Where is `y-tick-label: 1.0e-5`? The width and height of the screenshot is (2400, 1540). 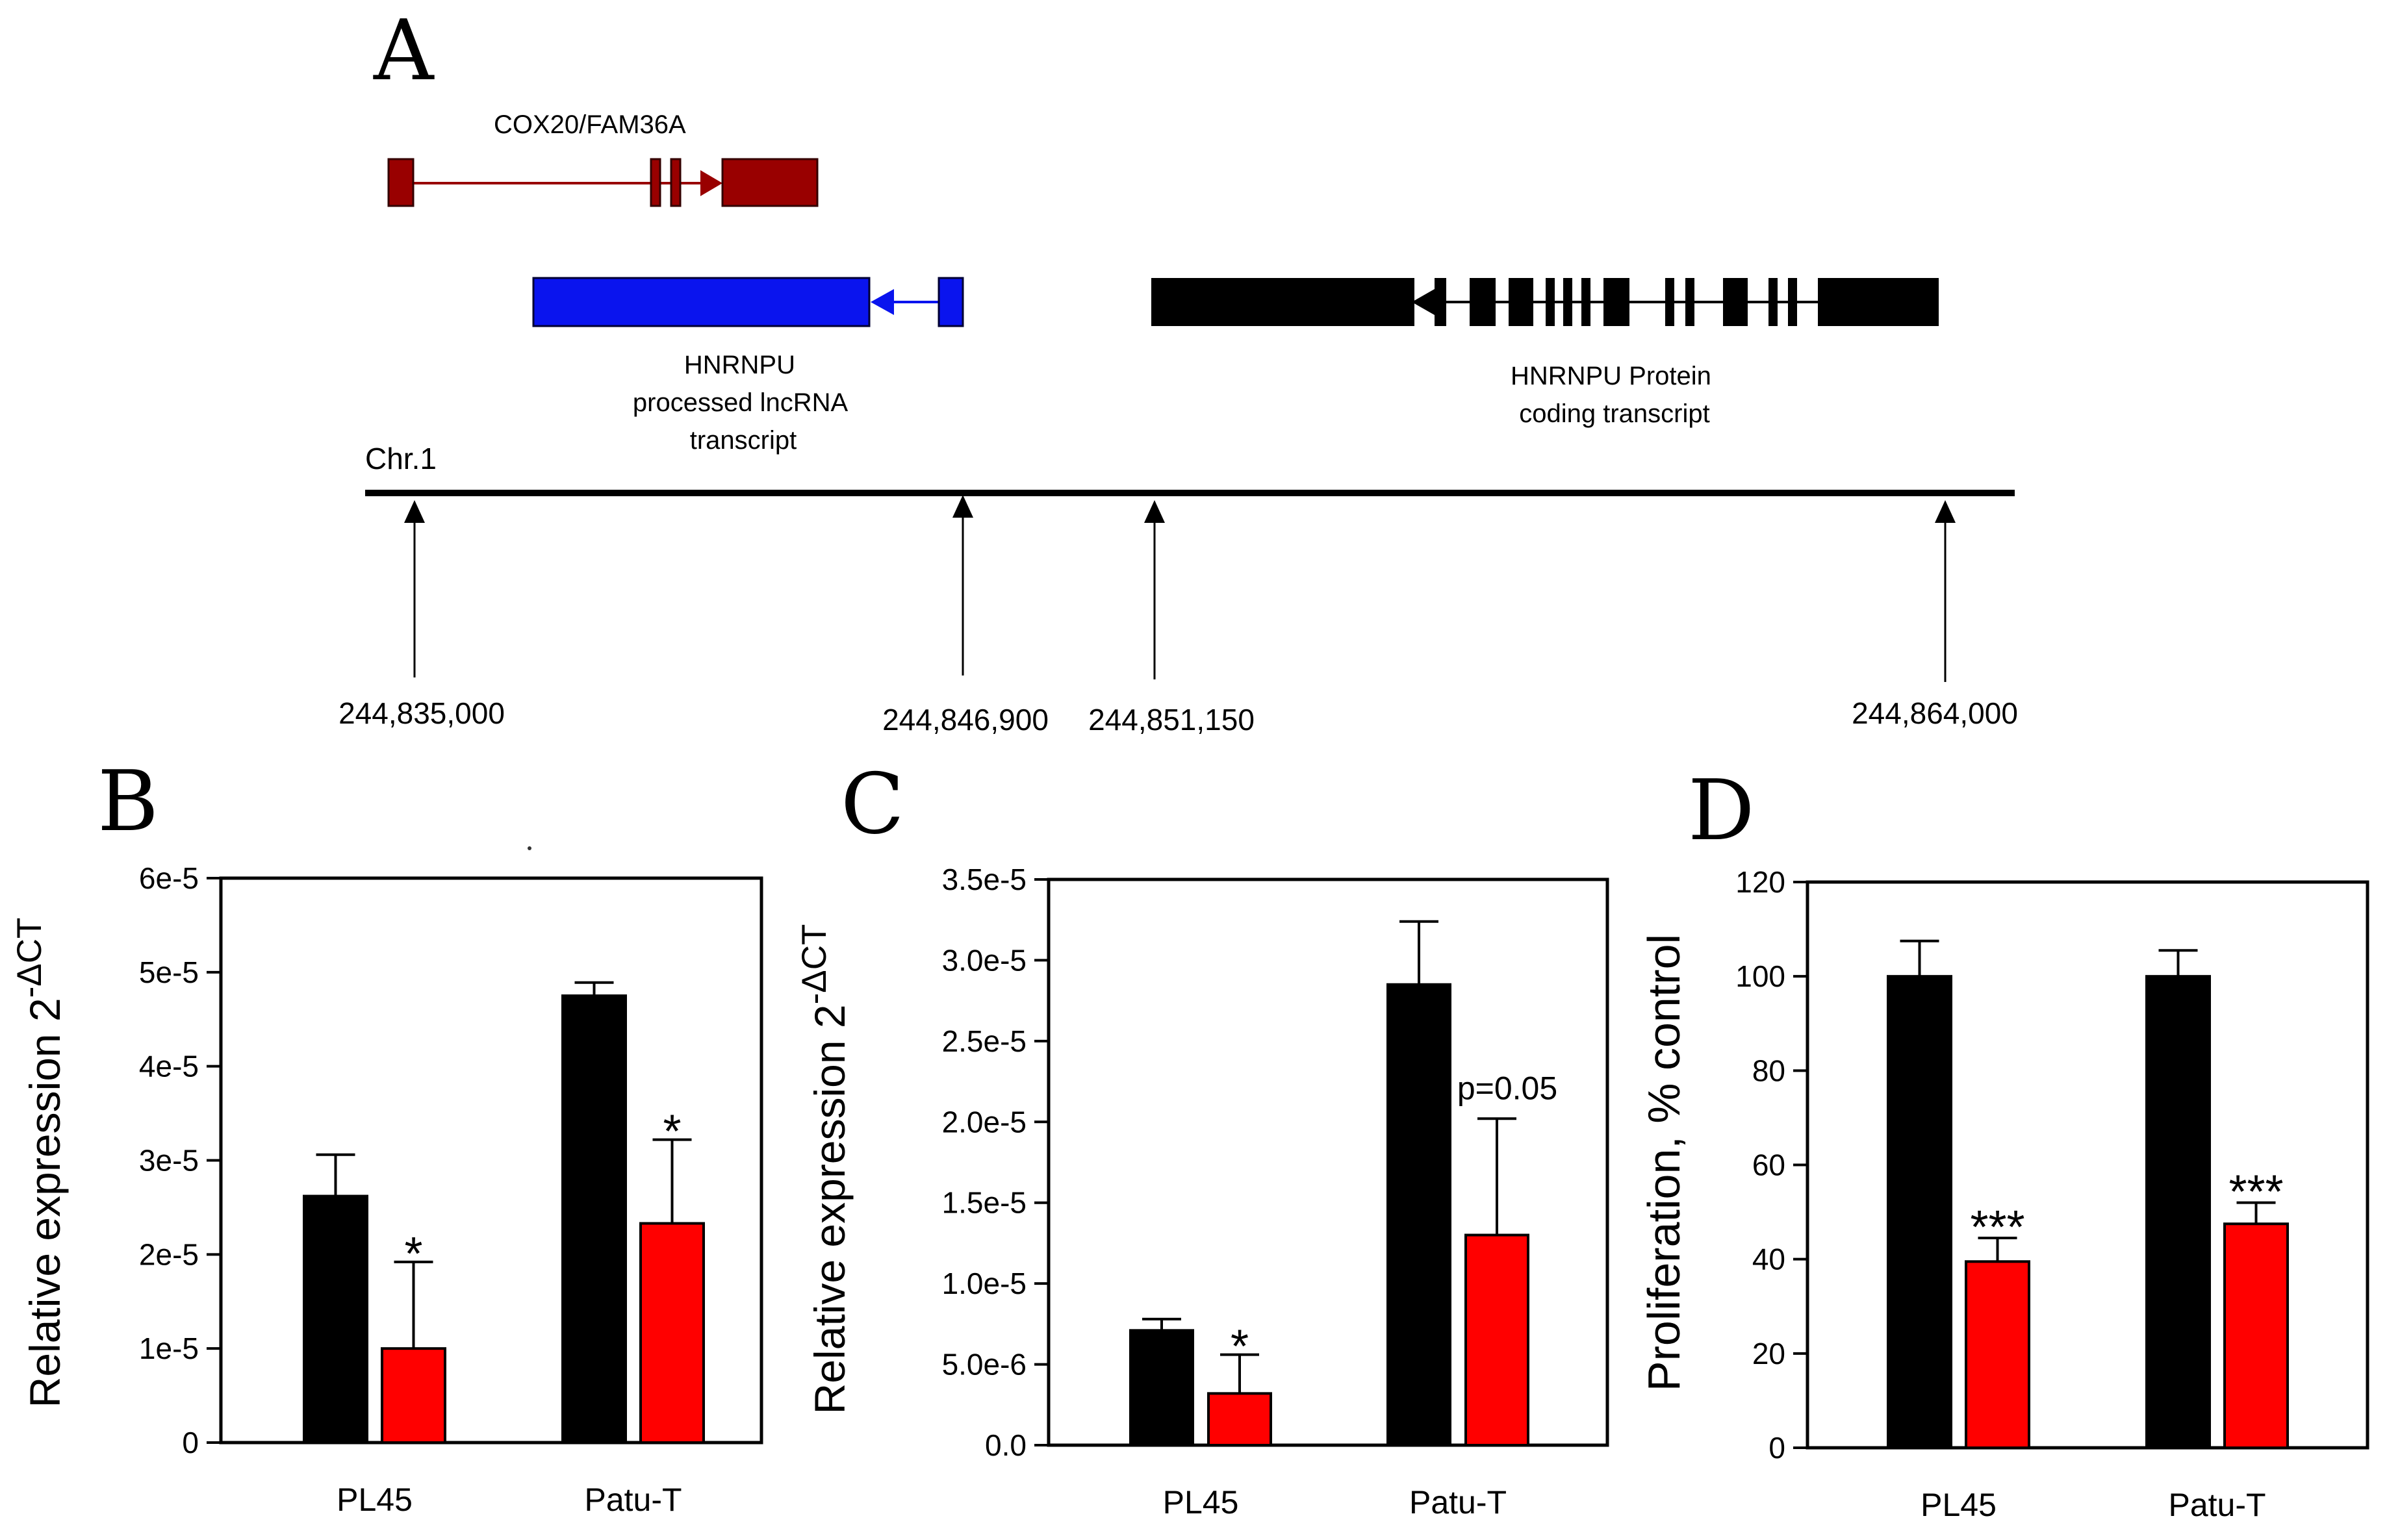
y-tick-label: 1.0e-5 is located at coordinates (984, 1283).